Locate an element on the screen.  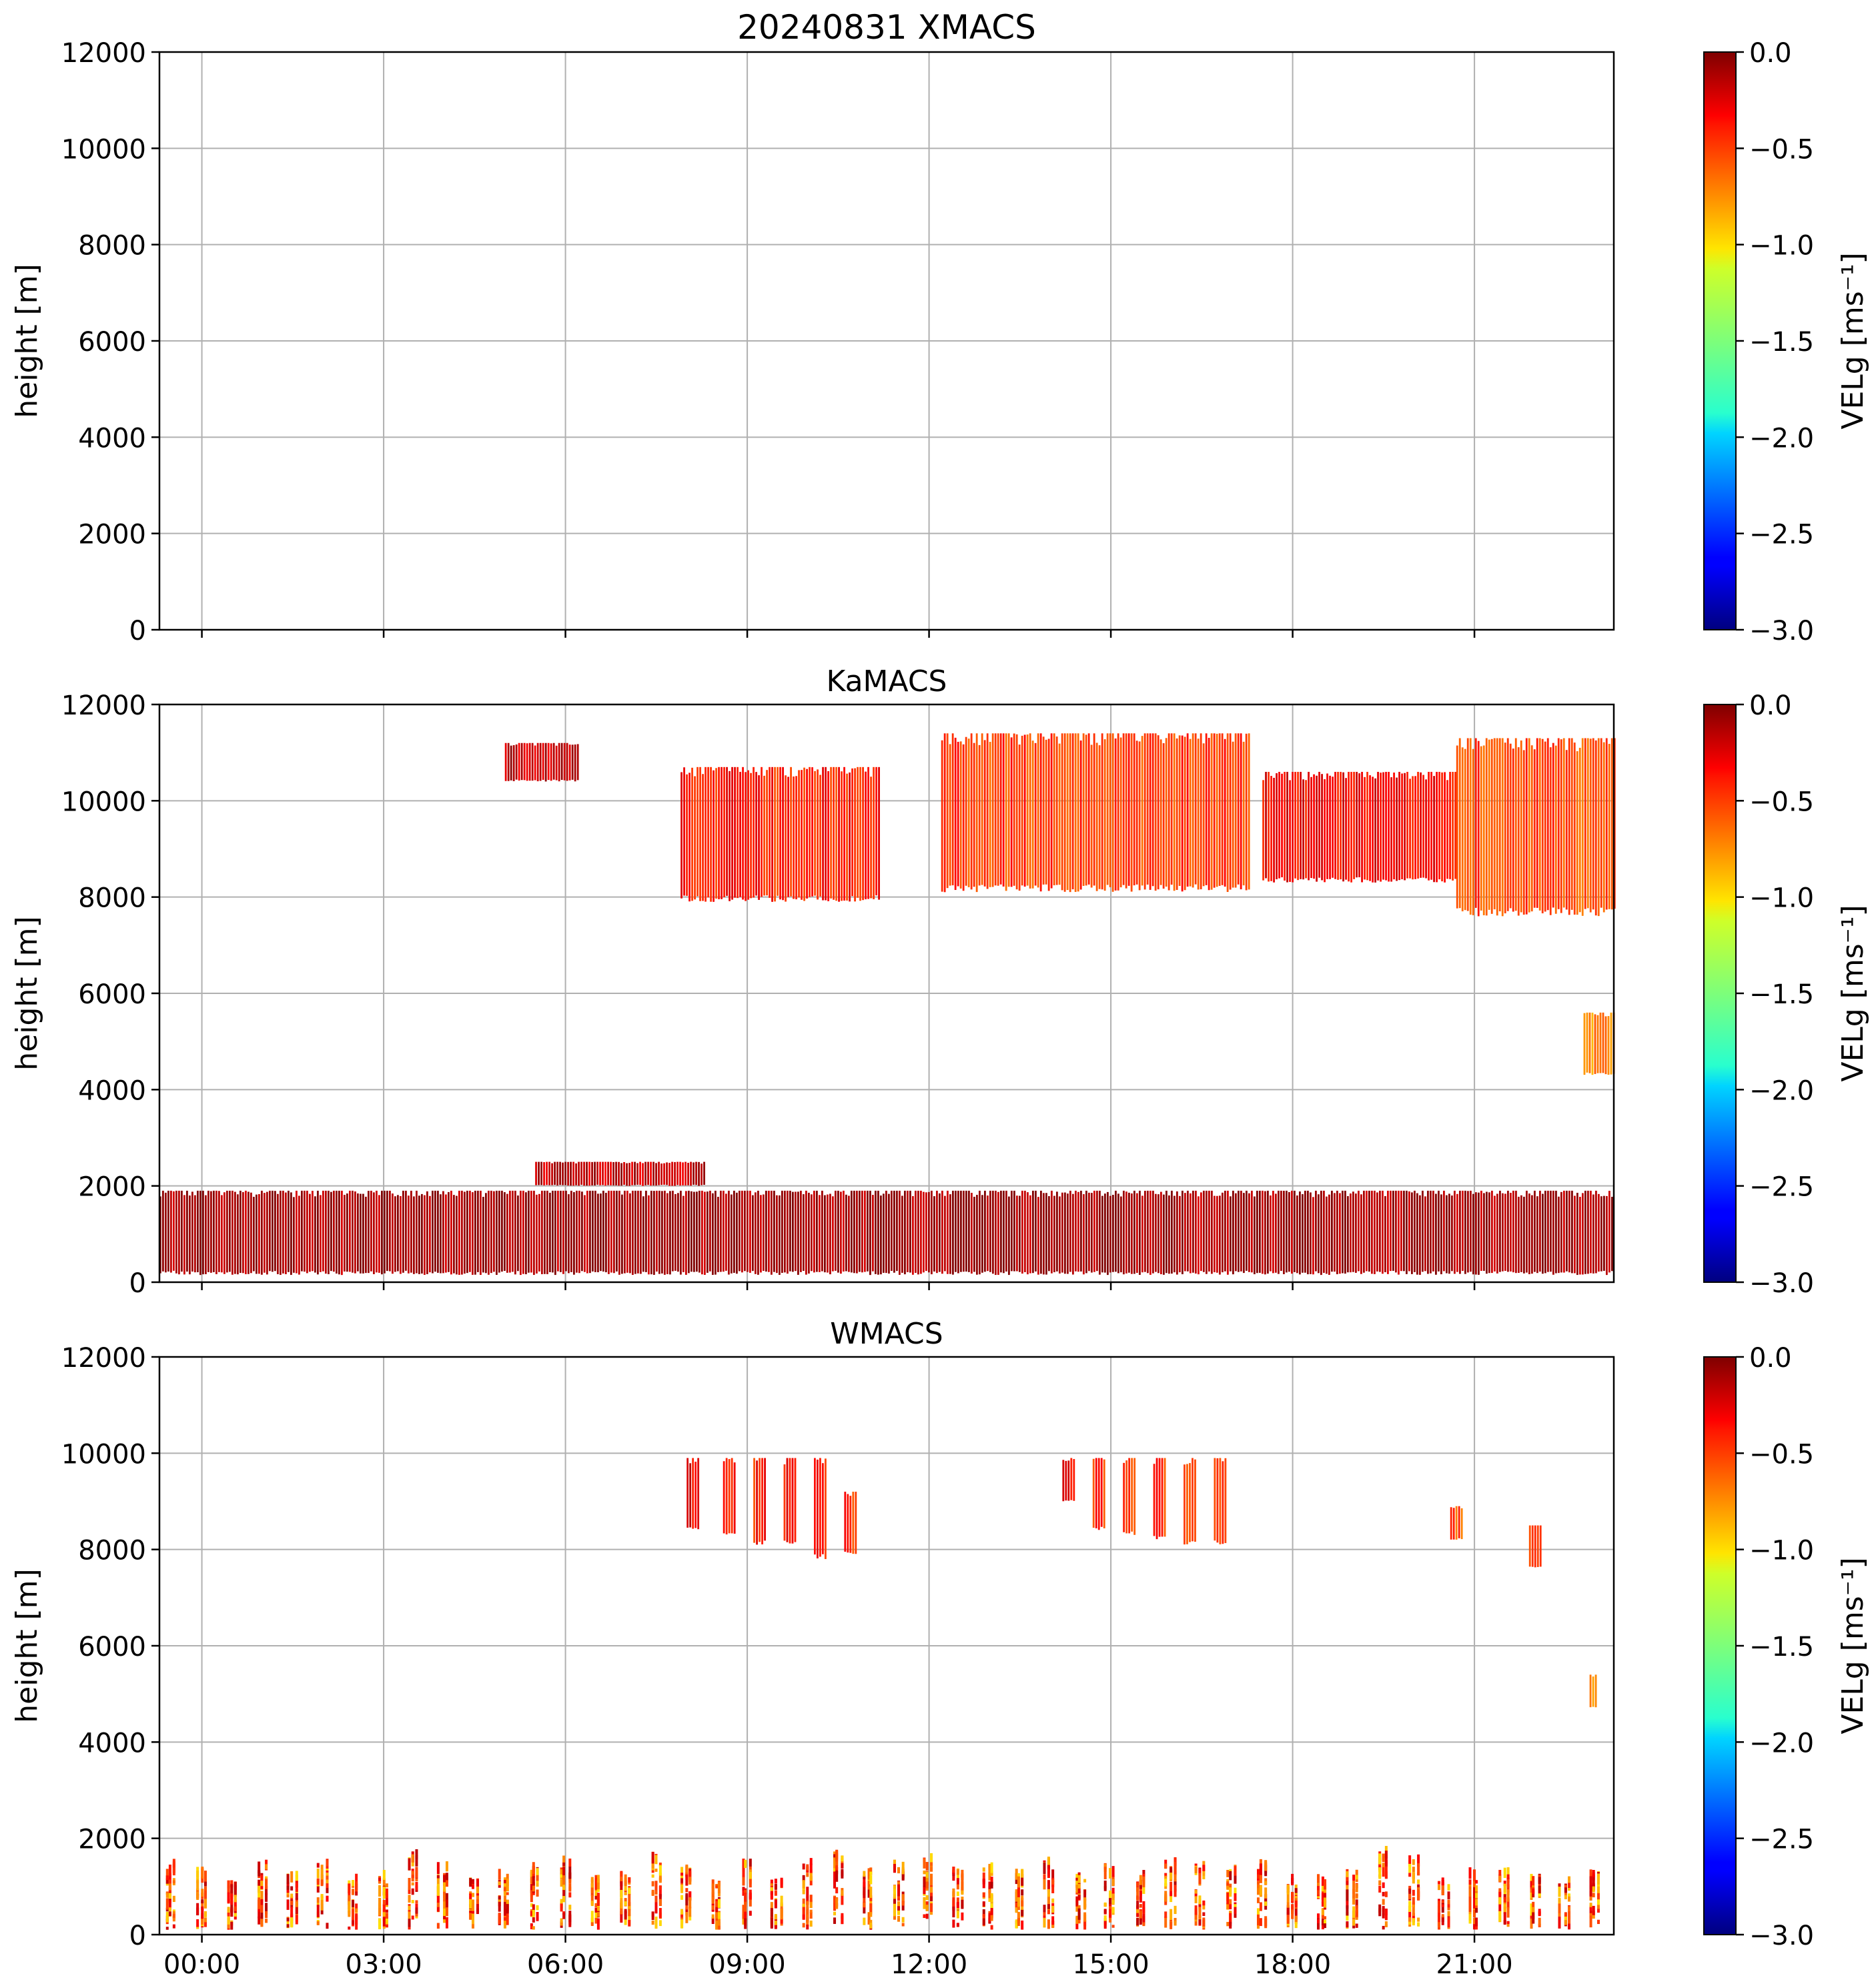
colorbar-tick-label: −2.5 is located at coordinates (1781, 1840).